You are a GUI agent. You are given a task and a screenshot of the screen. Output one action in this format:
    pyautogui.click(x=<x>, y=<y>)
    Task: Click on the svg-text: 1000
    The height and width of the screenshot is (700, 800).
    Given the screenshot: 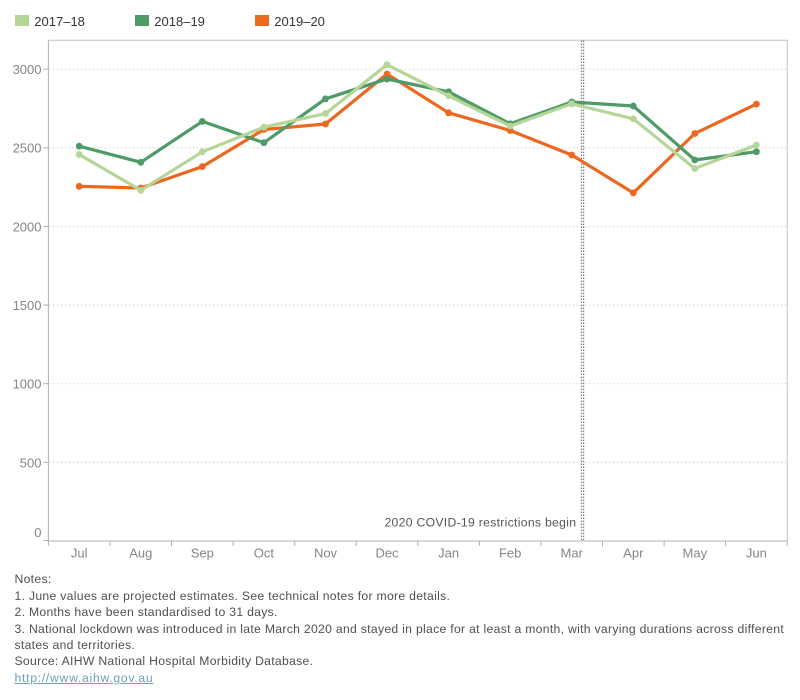 What is the action you would take?
    pyautogui.click(x=27, y=384)
    